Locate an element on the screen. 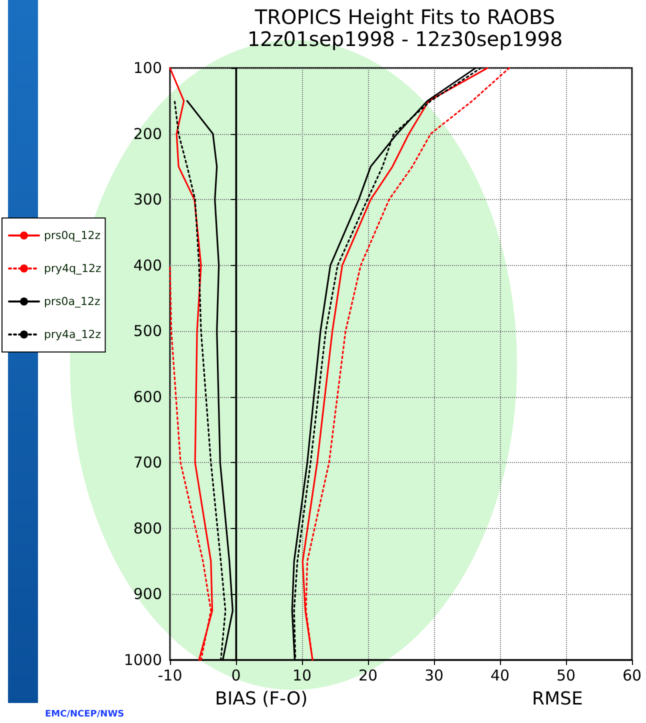 This screenshot has height=723, width=646. y-tick-label: 1000 is located at coordinates (143, 660).